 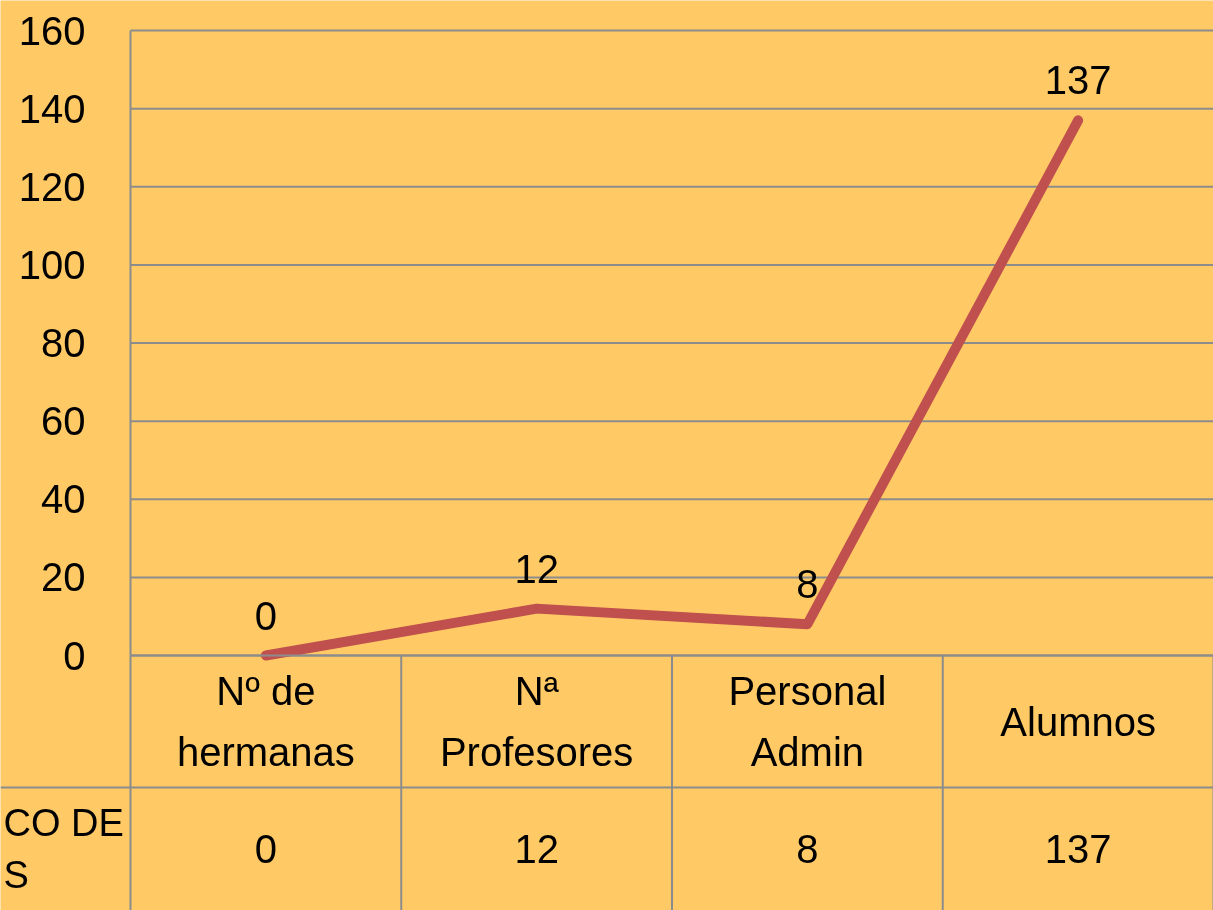 I want to click on y-tick-label: 140, so click(x=52, y=108).